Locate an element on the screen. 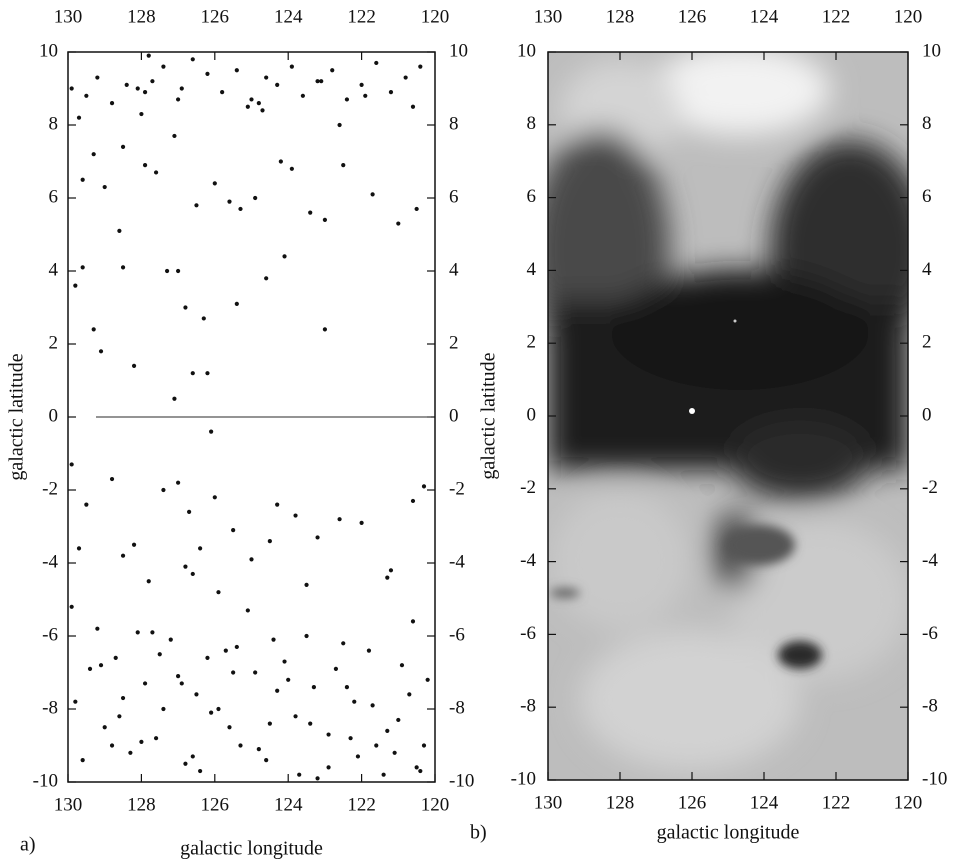  y-tick-label: 10 is located at coordinates (526, 50).